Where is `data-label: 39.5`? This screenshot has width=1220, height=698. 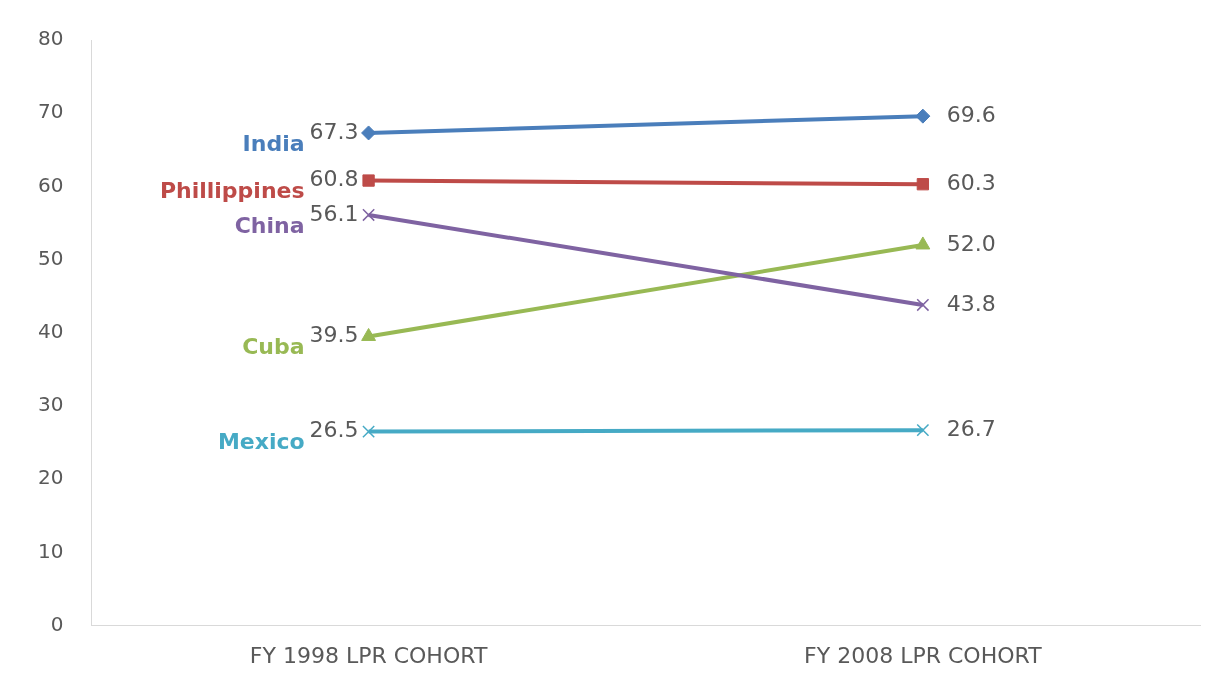
data-label: 39.5 is located at coordinates (334, 335).